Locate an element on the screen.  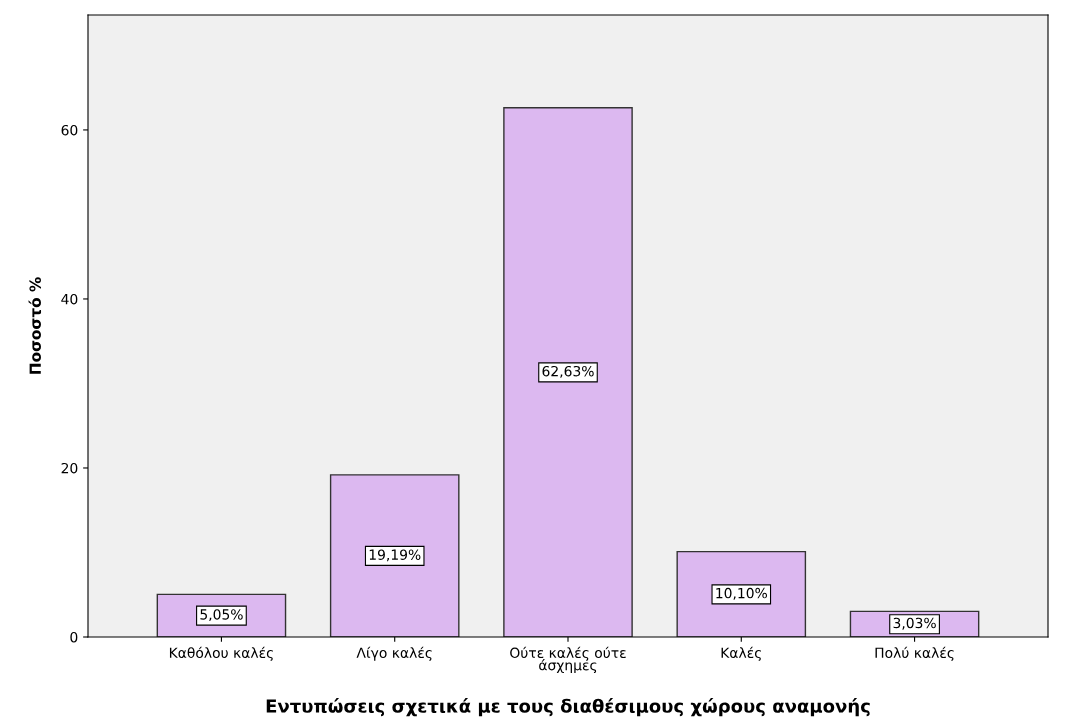
data-label: 62,63% is located at coordinates (568, 371).